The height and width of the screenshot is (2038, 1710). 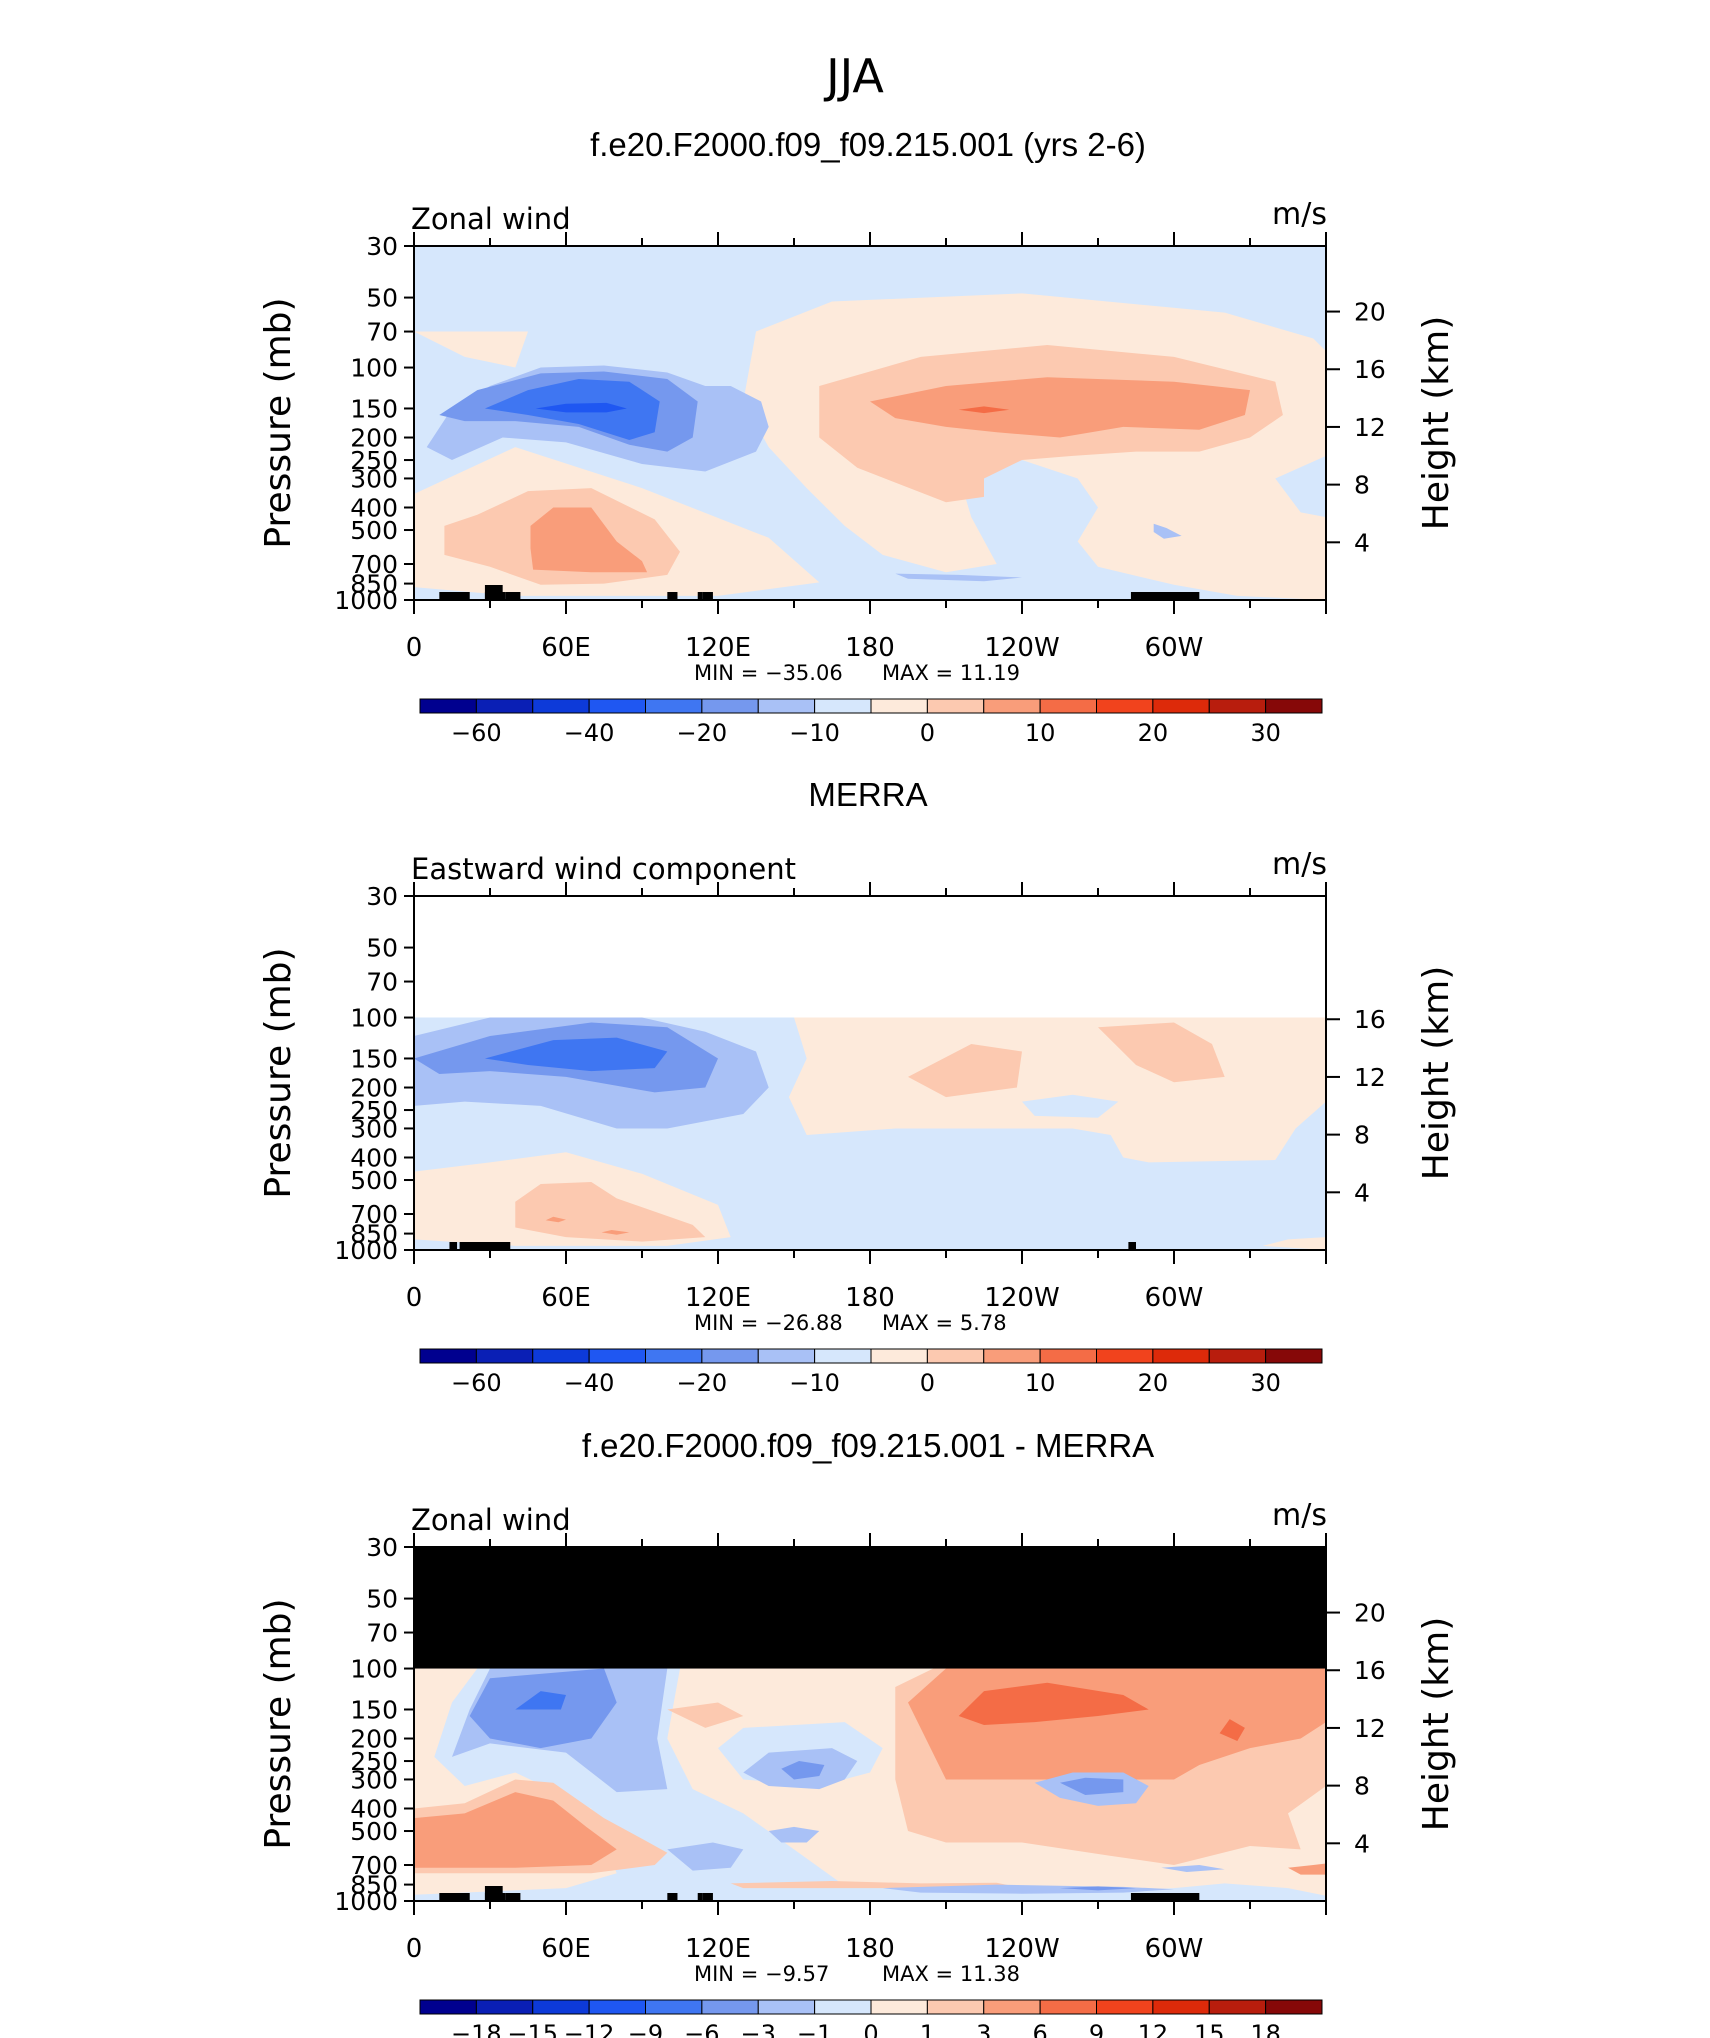 What do you see at coordinates (645, 2029) in the screenshot?
I see `colorbar-label: −9` at bounding box center [645, 2029].